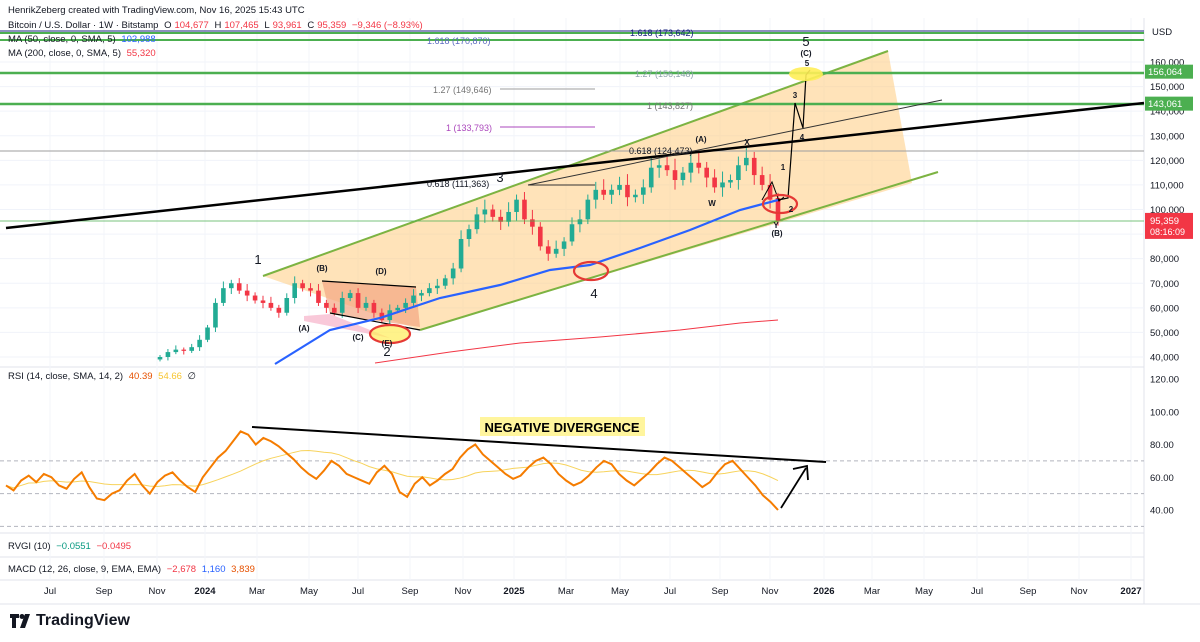 The image size is (1200, 642). Describe the element at coordinates (458, 184) in the screenshot. I see `fib-level-label: 0.618 (111,363)` at that location.